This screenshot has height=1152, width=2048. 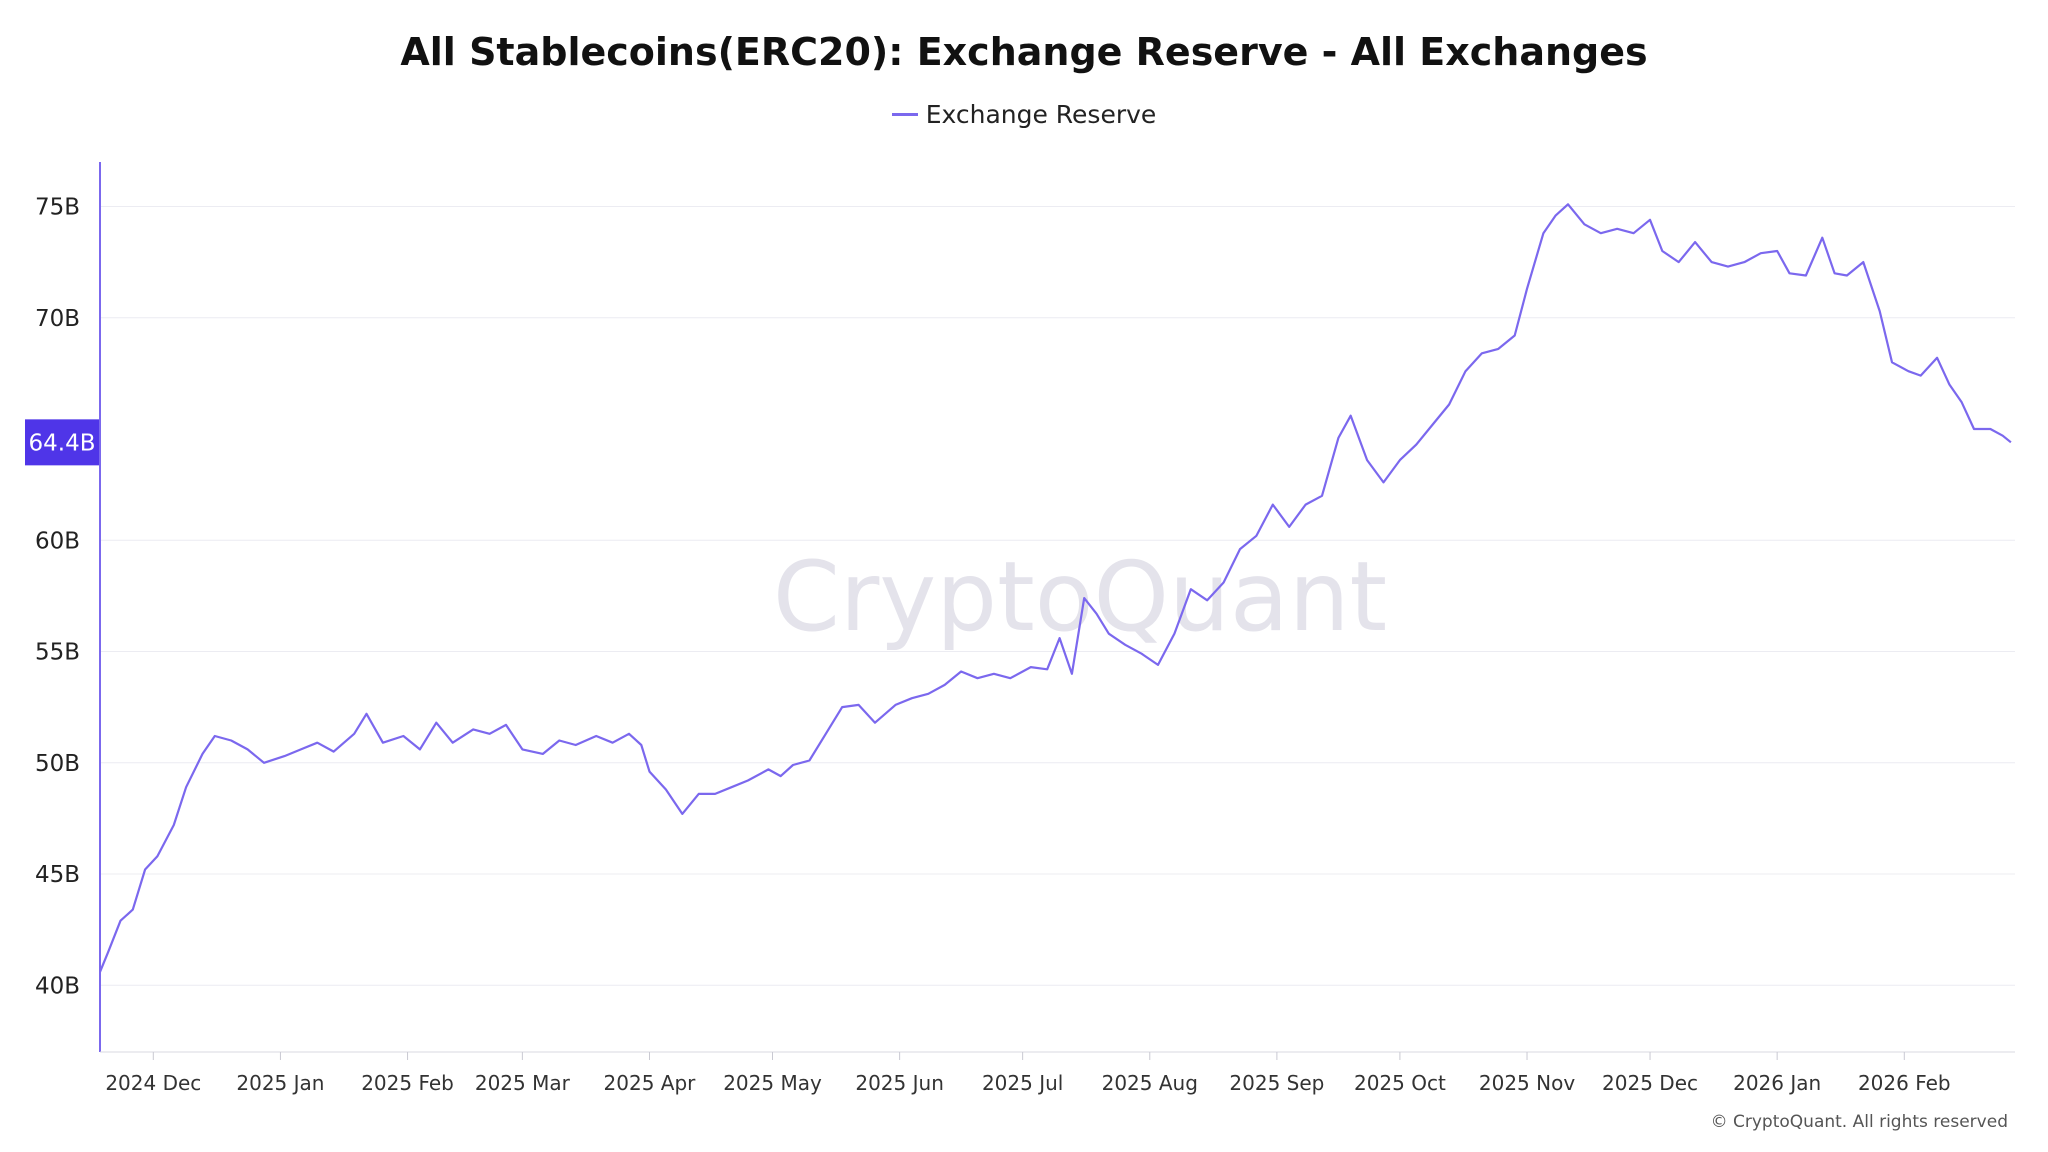 What do you see at coordinates (57, 764) in the screenshot?
I see `y-tick-label: 50B` at bounding box center [57, 764].